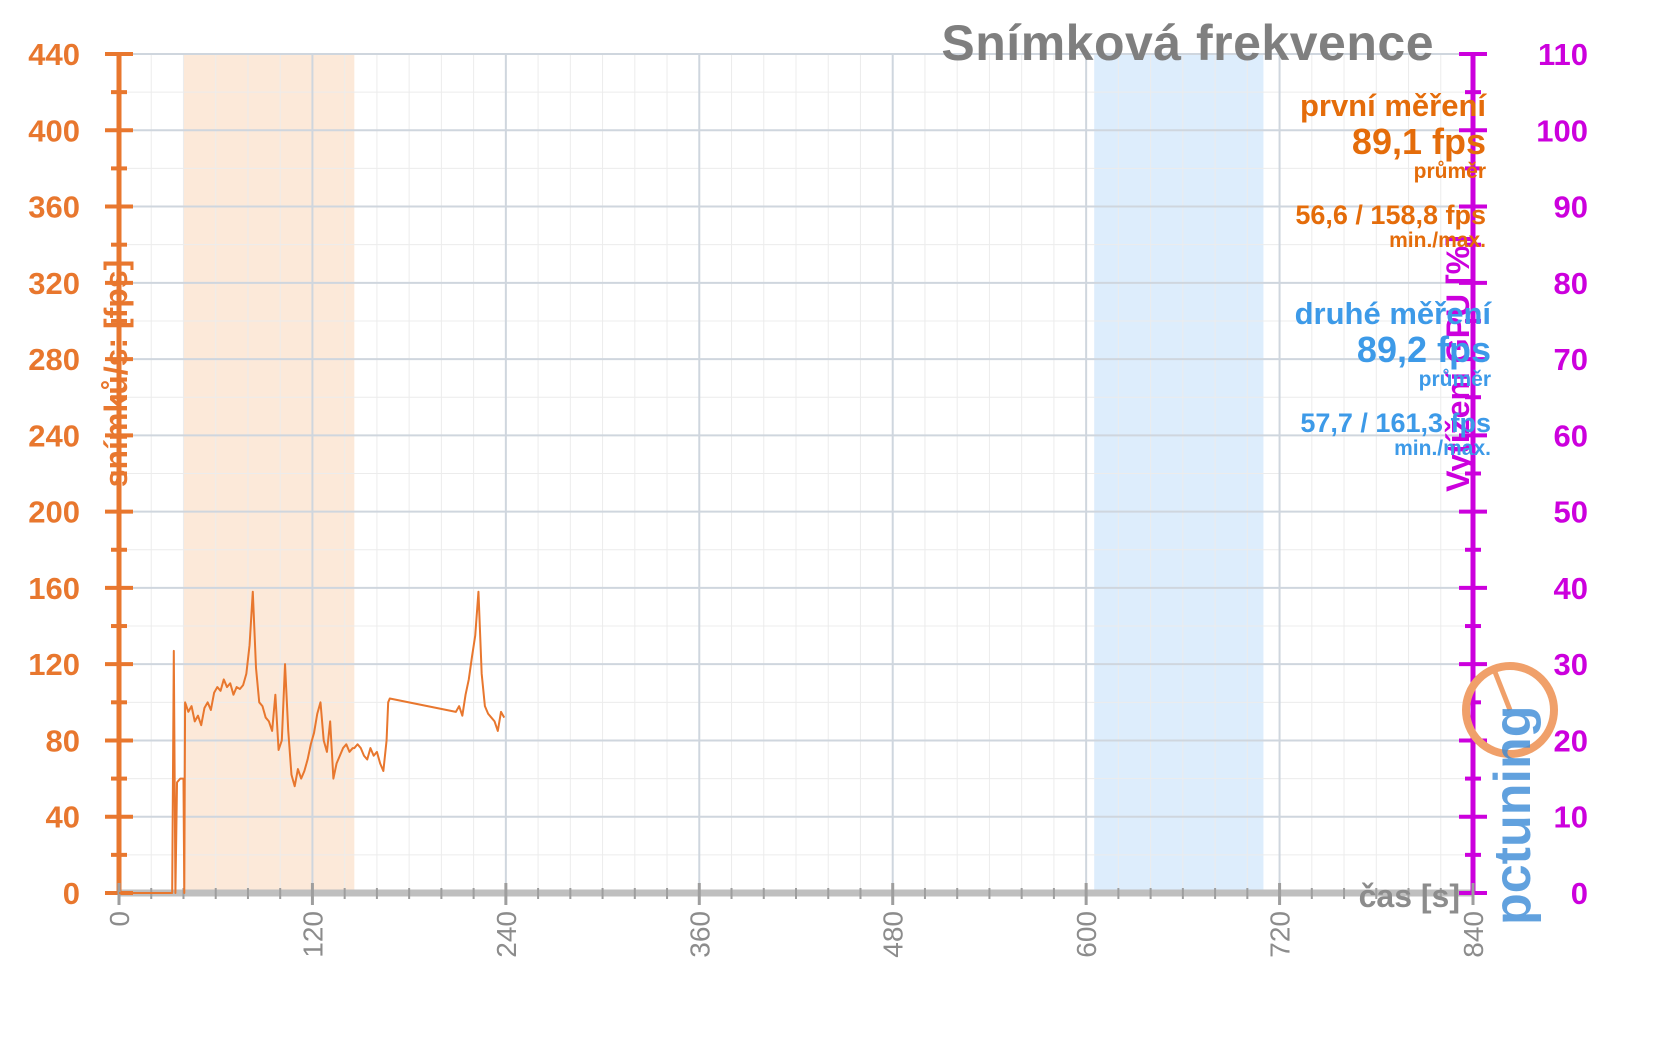  Describe the element at coordinates (1571, 207) in the screenshot. I see `right-tick-label: 90` at that location.